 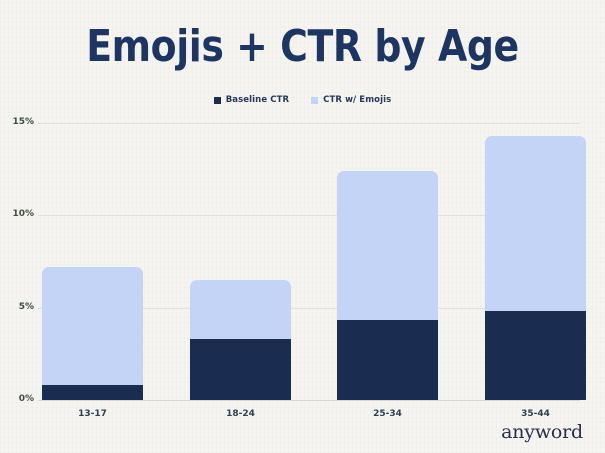 I want to click on x-axis-tick-35-44: 35-44, so click(x=535, y=414).